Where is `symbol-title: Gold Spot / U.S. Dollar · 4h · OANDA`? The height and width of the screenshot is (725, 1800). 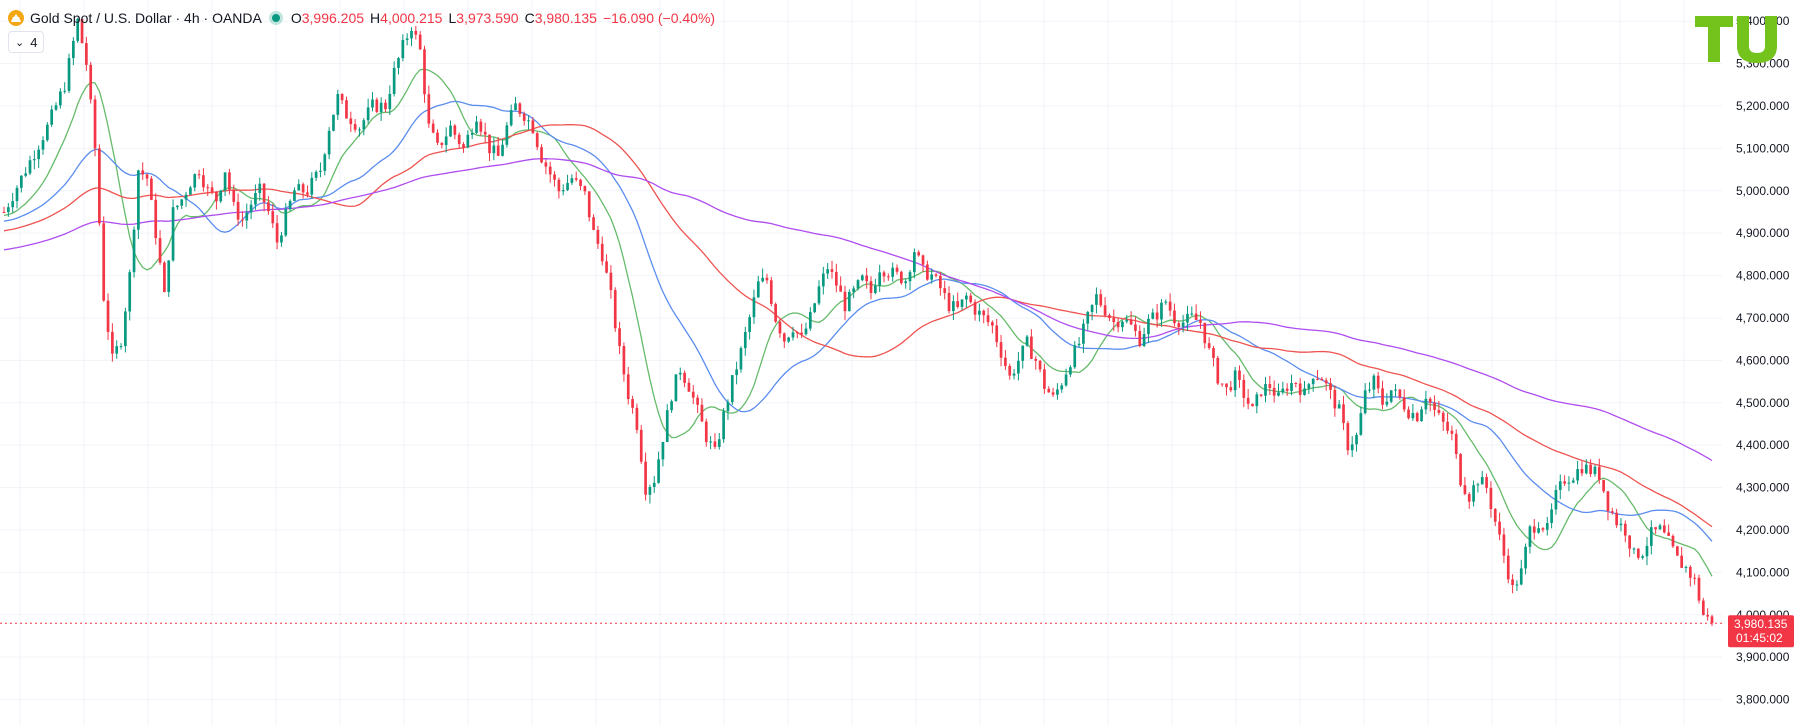
symbol-title: Gold Spot / U.S. Dollar · 4h · OANDA is located at coordinates (146, 18).